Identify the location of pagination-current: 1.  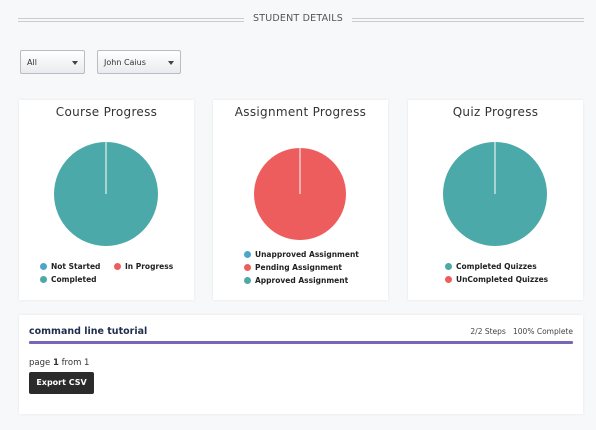
(55, 363).